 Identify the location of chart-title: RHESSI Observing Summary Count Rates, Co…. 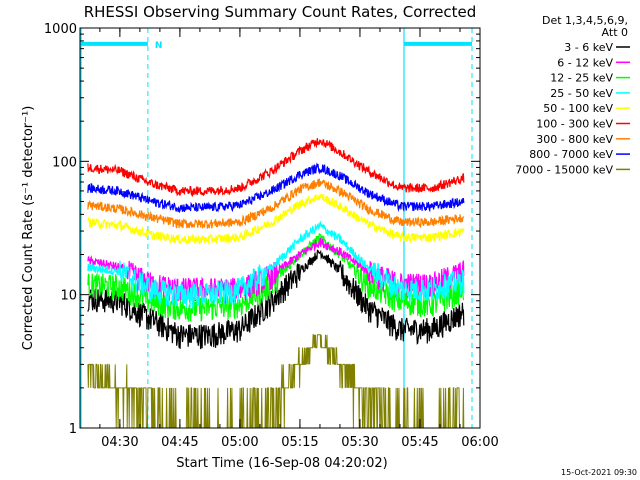
(280, 12).